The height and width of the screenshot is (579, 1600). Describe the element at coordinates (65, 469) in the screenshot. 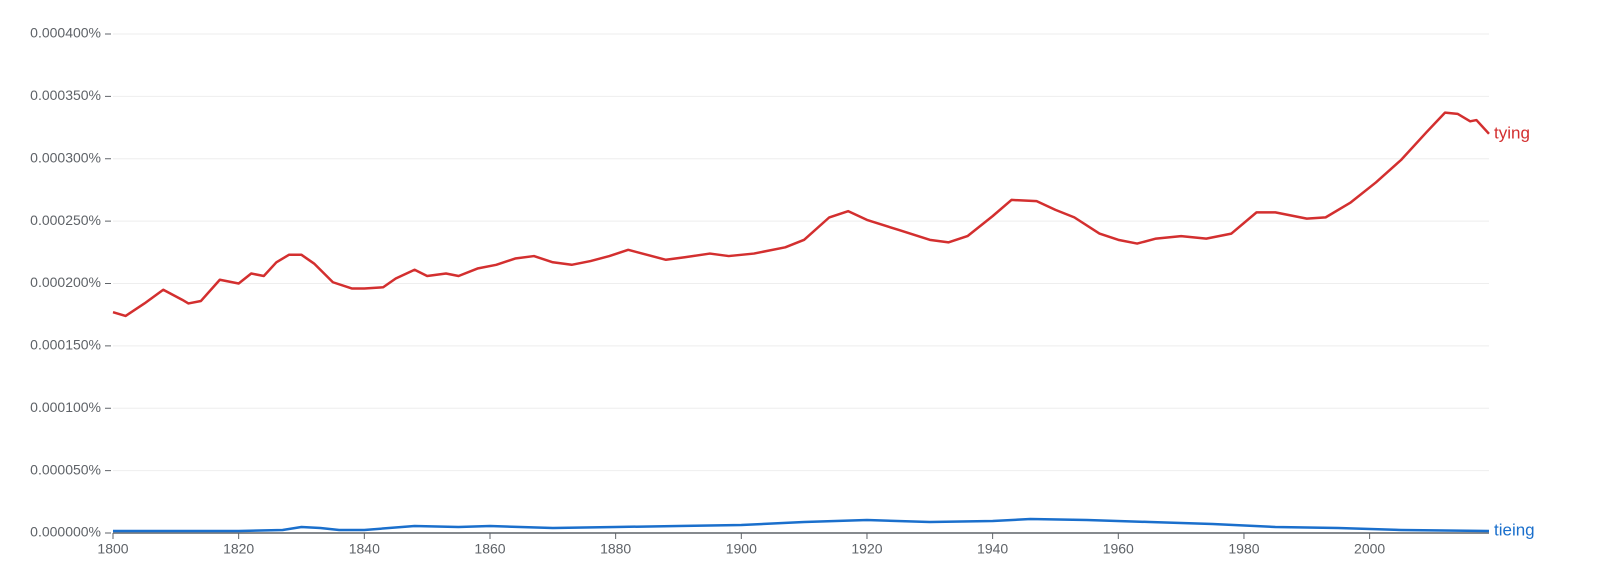

I see `y-tick-label: 0.000050%` at that location.